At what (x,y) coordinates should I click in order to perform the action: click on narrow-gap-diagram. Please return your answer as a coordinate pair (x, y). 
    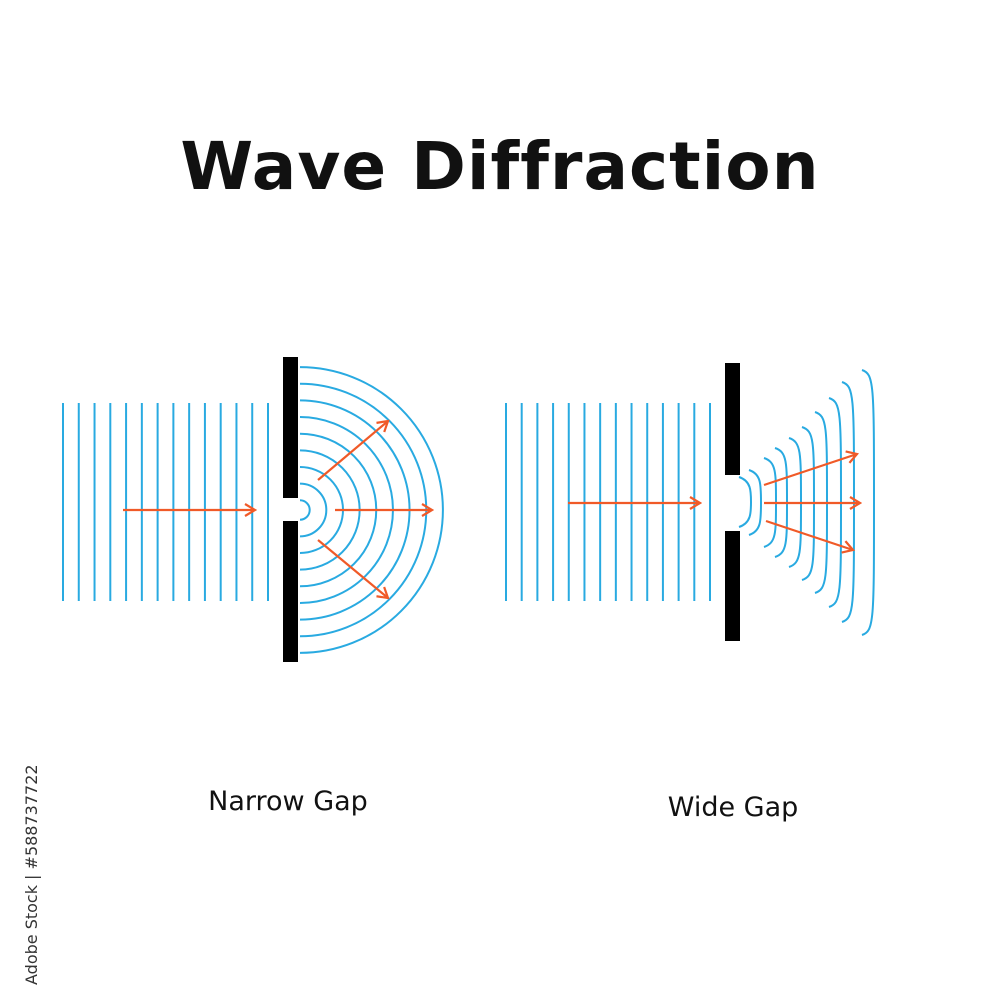
    Looking at the image, I should click on (253, 509).